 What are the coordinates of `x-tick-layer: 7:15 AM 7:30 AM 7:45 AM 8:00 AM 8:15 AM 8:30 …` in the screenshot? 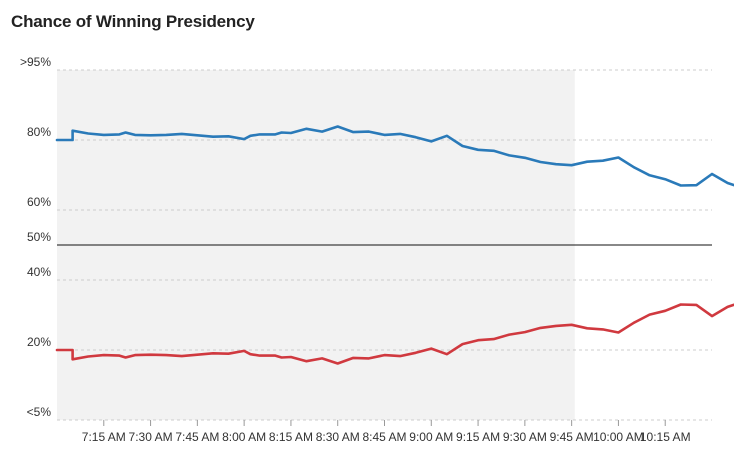 It's located at (386, 432).